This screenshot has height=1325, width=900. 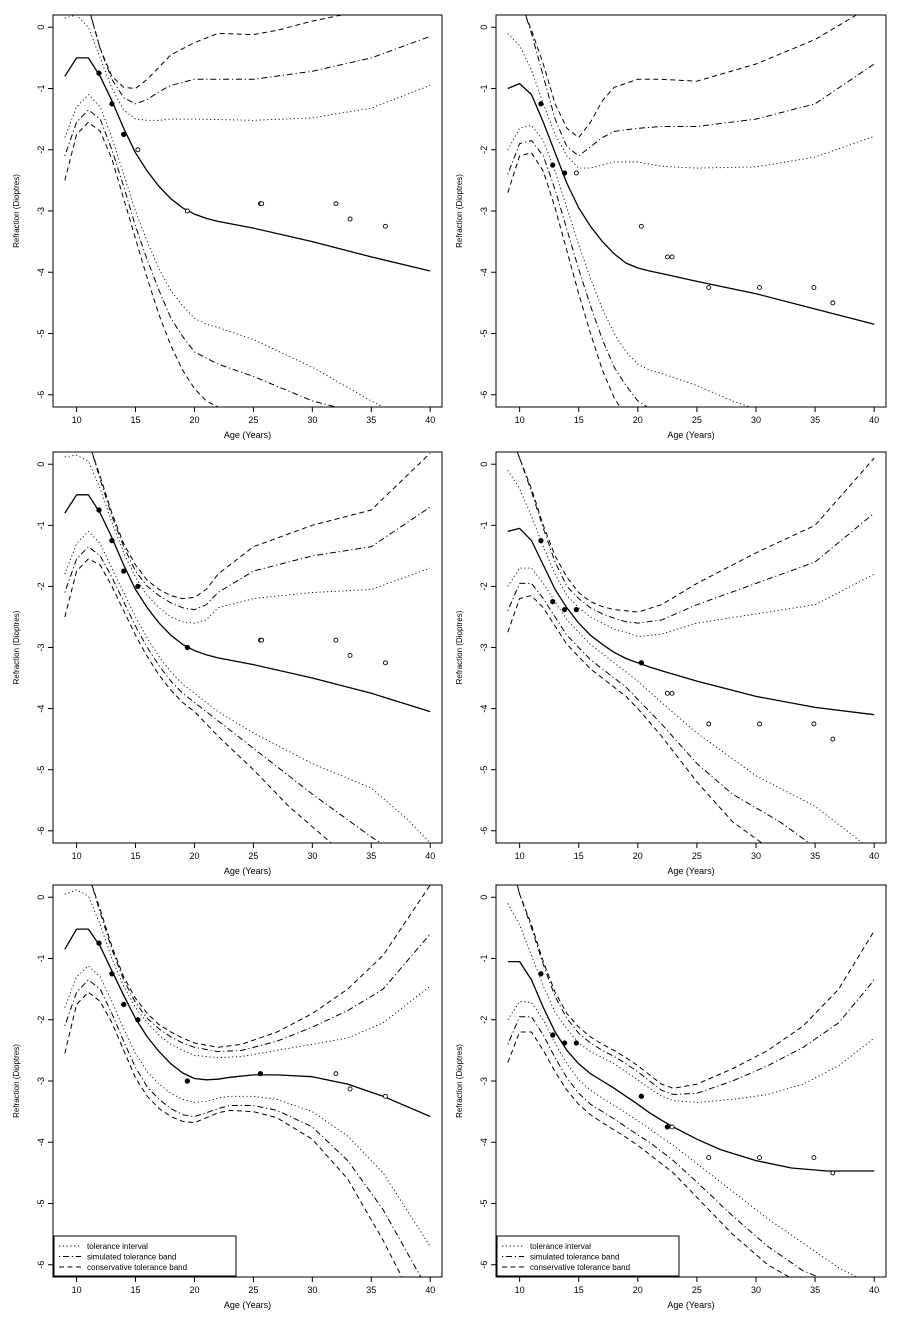 I want to click on plot-frame, so click(x=691, y=211).